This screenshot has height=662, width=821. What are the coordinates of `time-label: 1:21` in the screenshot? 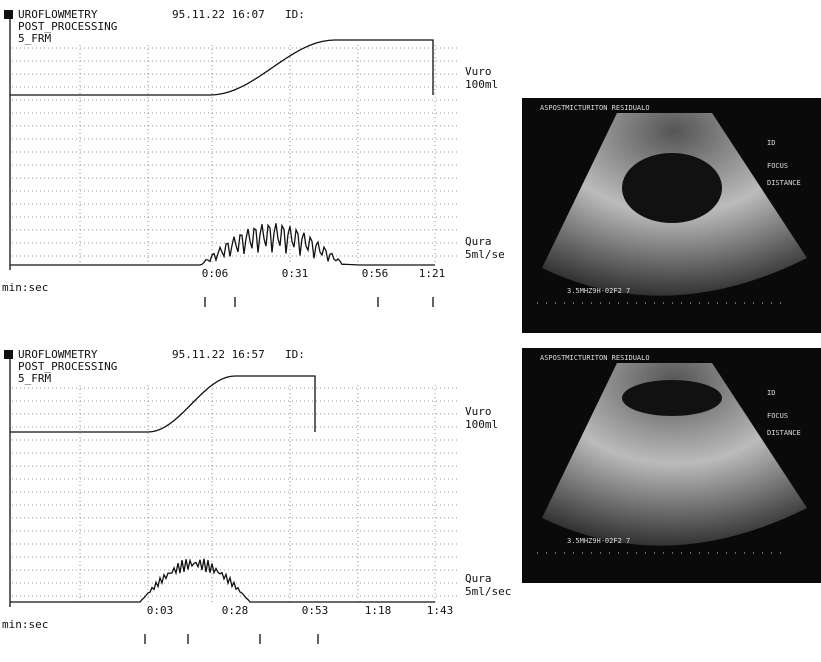 It's located at (432, 273).